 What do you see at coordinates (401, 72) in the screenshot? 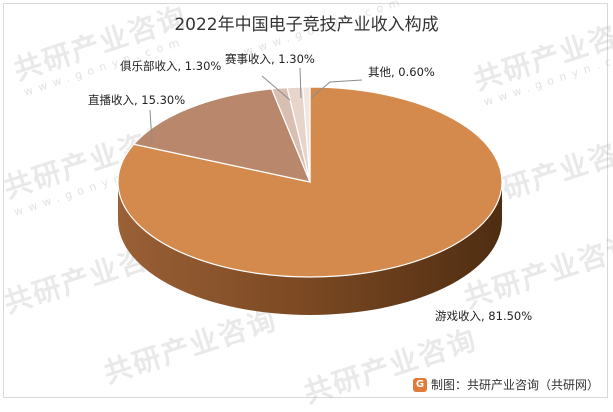
I see `data-label-4: 其他, 0.60%` at bounding box center [401, 72].